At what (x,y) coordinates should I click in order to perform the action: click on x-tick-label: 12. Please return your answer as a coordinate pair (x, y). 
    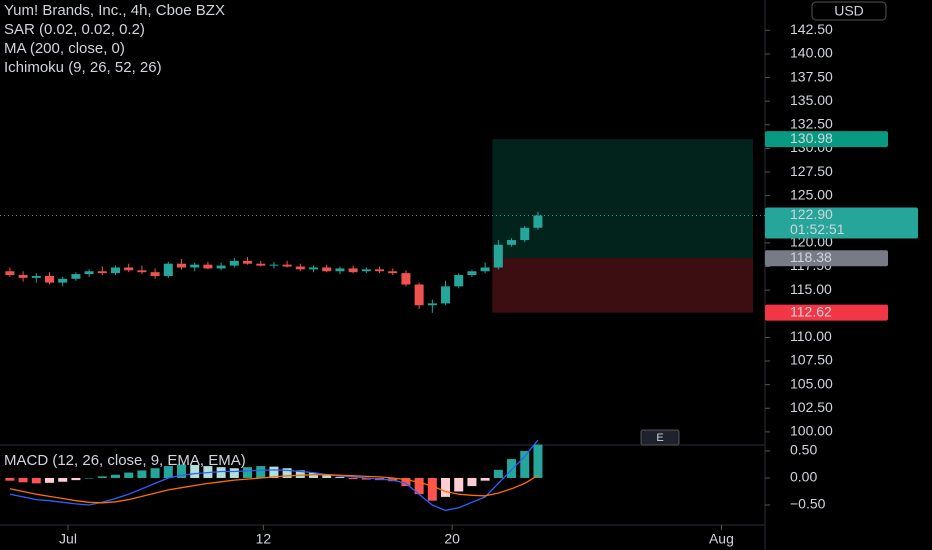
    Looking at the image, I should click on (264, 539).